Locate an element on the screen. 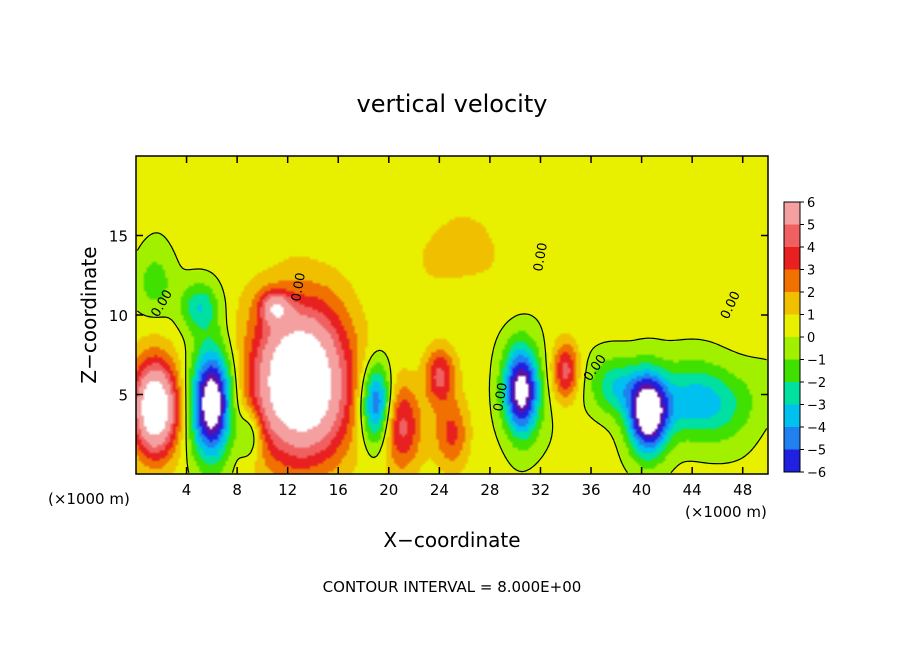 The height and width of the screenshot is (654, 904). x-tick-label: 36 is located at coordinates (590, 490).